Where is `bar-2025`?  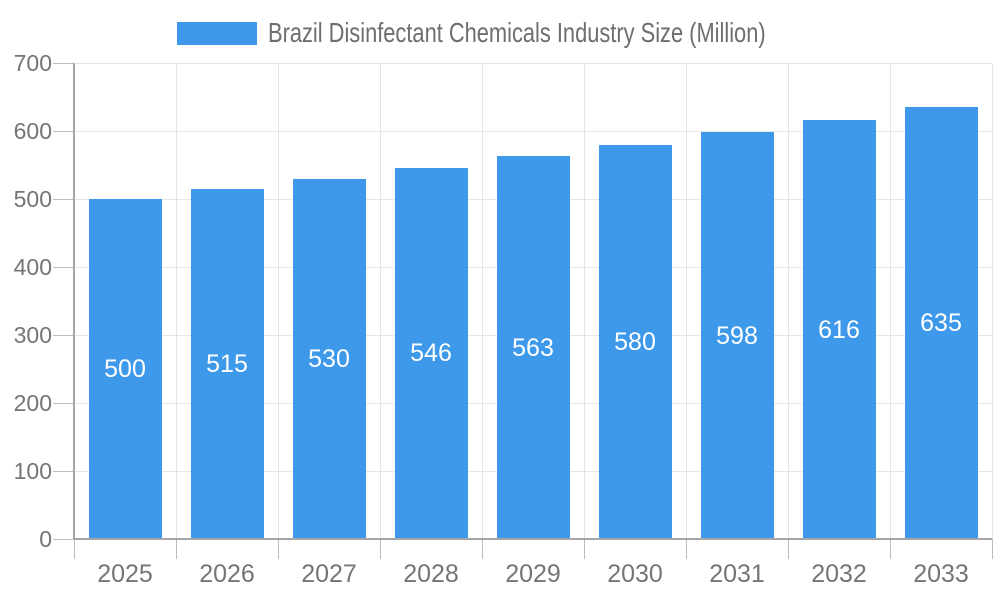
bar-2025 is located at coordinates (125, 369).